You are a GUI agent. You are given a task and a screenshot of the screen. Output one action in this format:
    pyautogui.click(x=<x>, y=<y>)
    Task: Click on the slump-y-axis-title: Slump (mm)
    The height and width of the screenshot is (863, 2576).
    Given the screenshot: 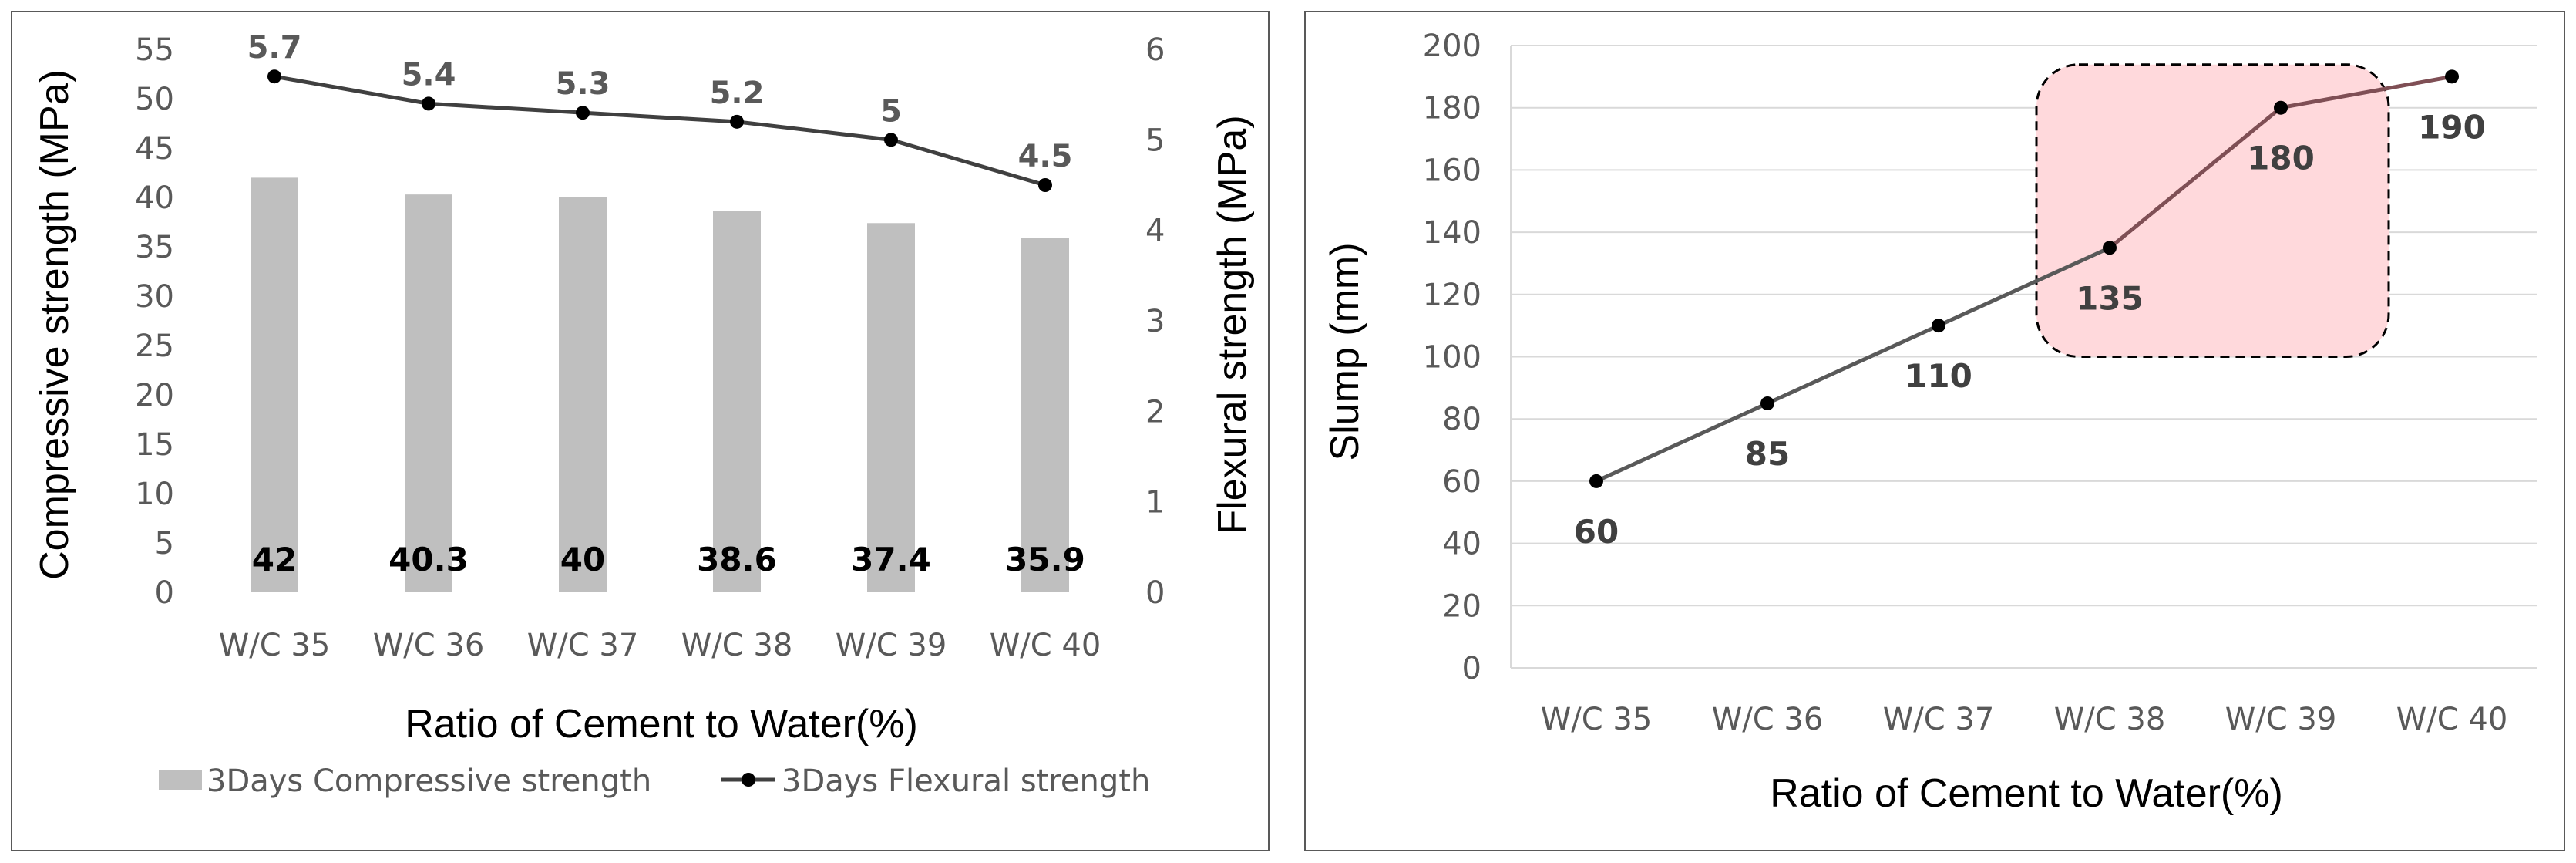 What is the action you would take?
    pyautogui.click(x=1345, y=351)
    